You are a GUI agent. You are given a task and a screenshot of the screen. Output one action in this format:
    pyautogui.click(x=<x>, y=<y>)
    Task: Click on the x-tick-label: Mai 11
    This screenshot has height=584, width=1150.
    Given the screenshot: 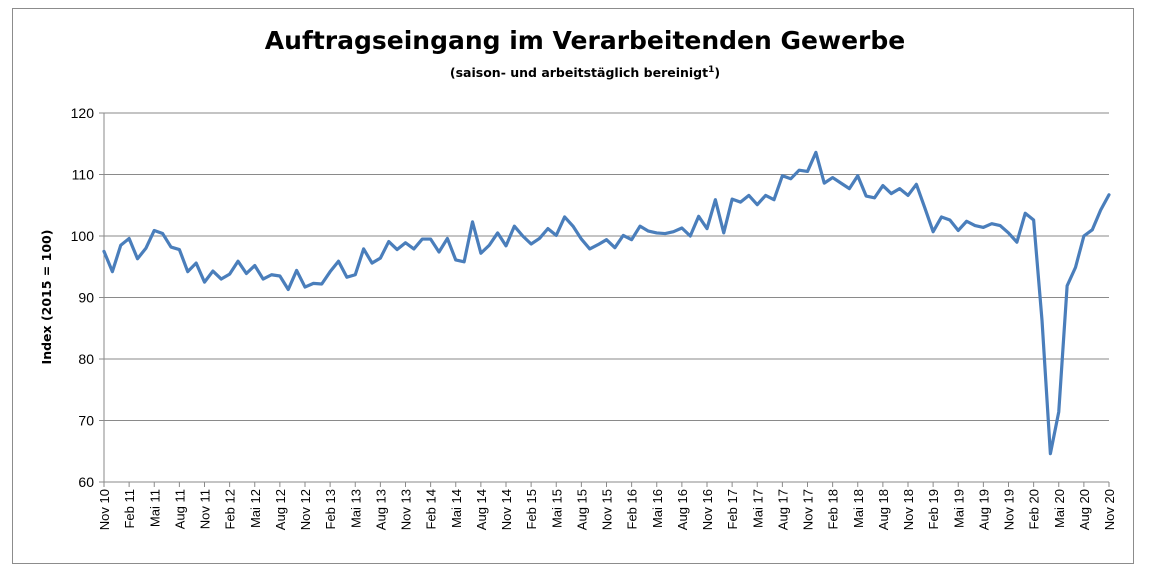 What is the action you would take?
    pyautogui.click(x=154, y=508)
    